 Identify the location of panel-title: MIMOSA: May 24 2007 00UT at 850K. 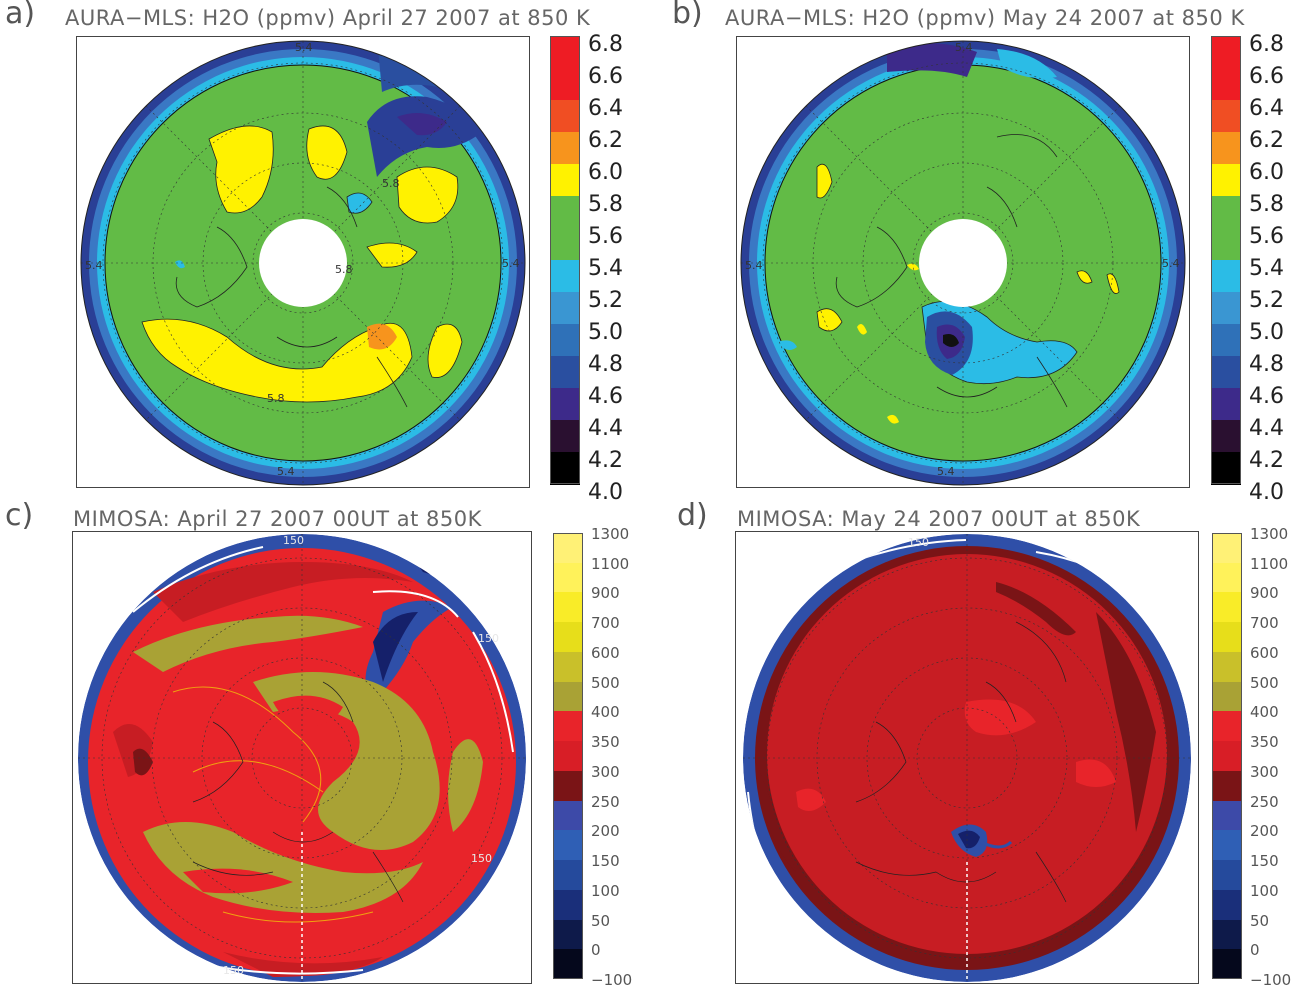
(939, 519).